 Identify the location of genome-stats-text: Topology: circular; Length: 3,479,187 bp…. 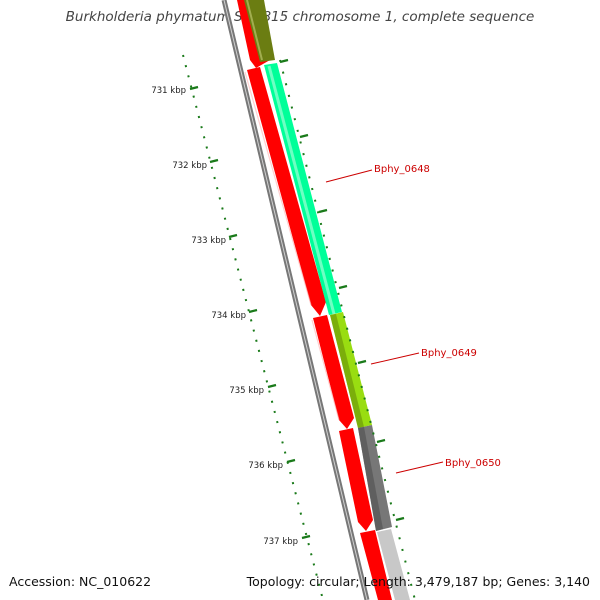
(418, 581).